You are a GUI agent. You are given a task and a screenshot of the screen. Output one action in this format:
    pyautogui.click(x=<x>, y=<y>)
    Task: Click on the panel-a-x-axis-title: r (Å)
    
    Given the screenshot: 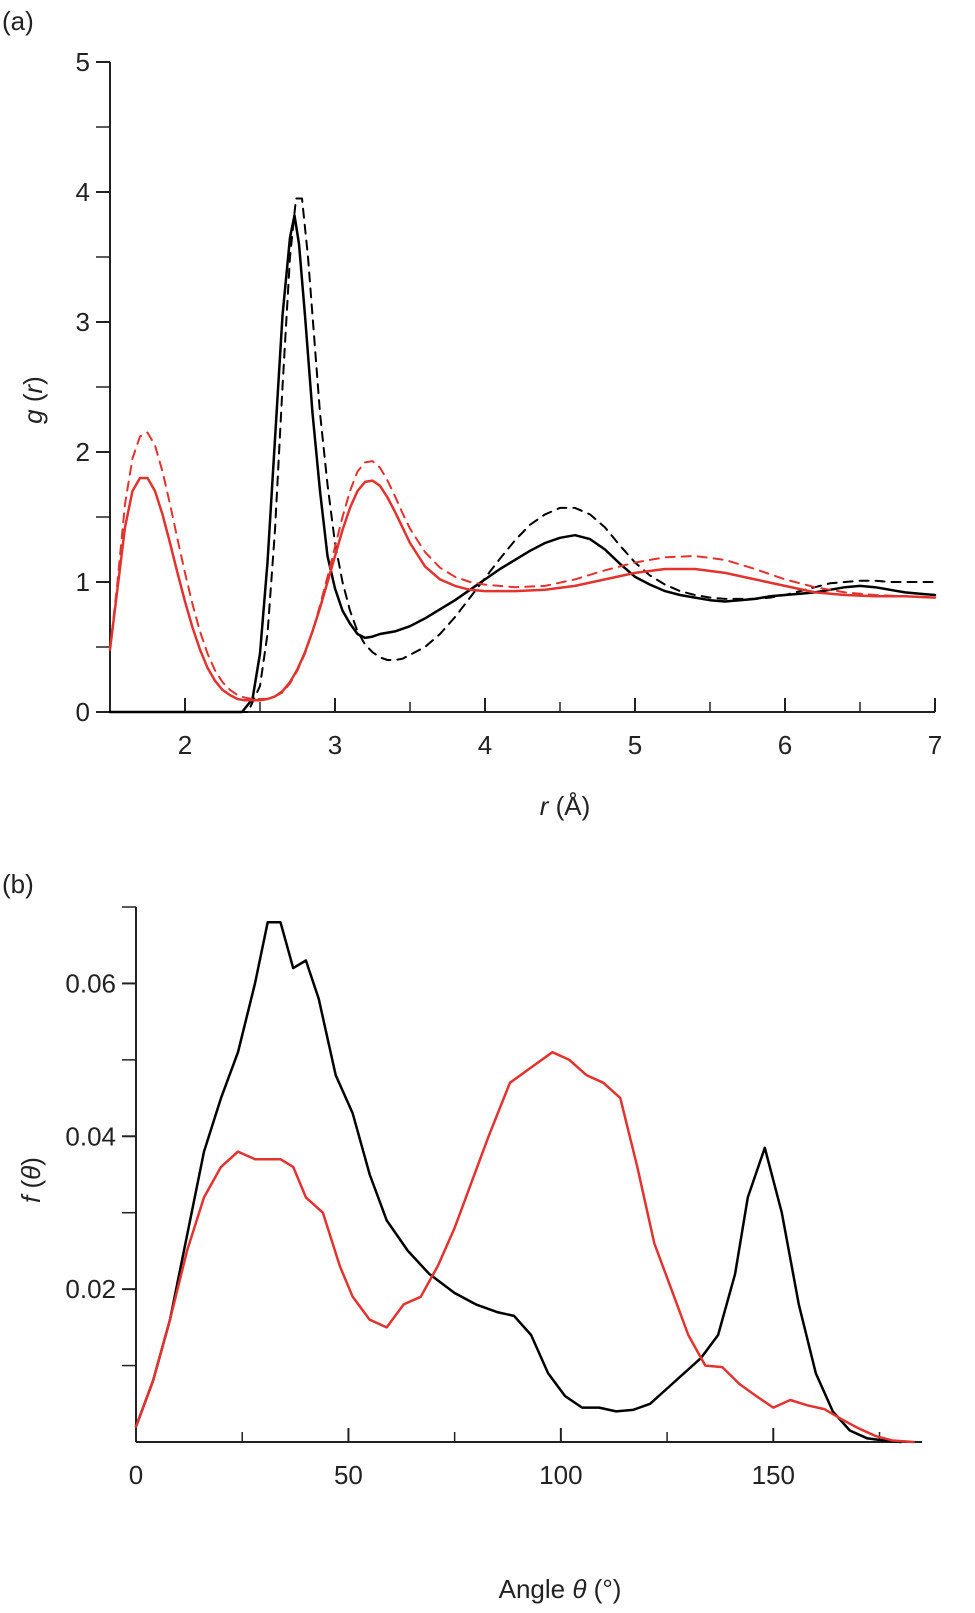 What is the action you would take?
    pyautogui.click(x=565, y=806)
    